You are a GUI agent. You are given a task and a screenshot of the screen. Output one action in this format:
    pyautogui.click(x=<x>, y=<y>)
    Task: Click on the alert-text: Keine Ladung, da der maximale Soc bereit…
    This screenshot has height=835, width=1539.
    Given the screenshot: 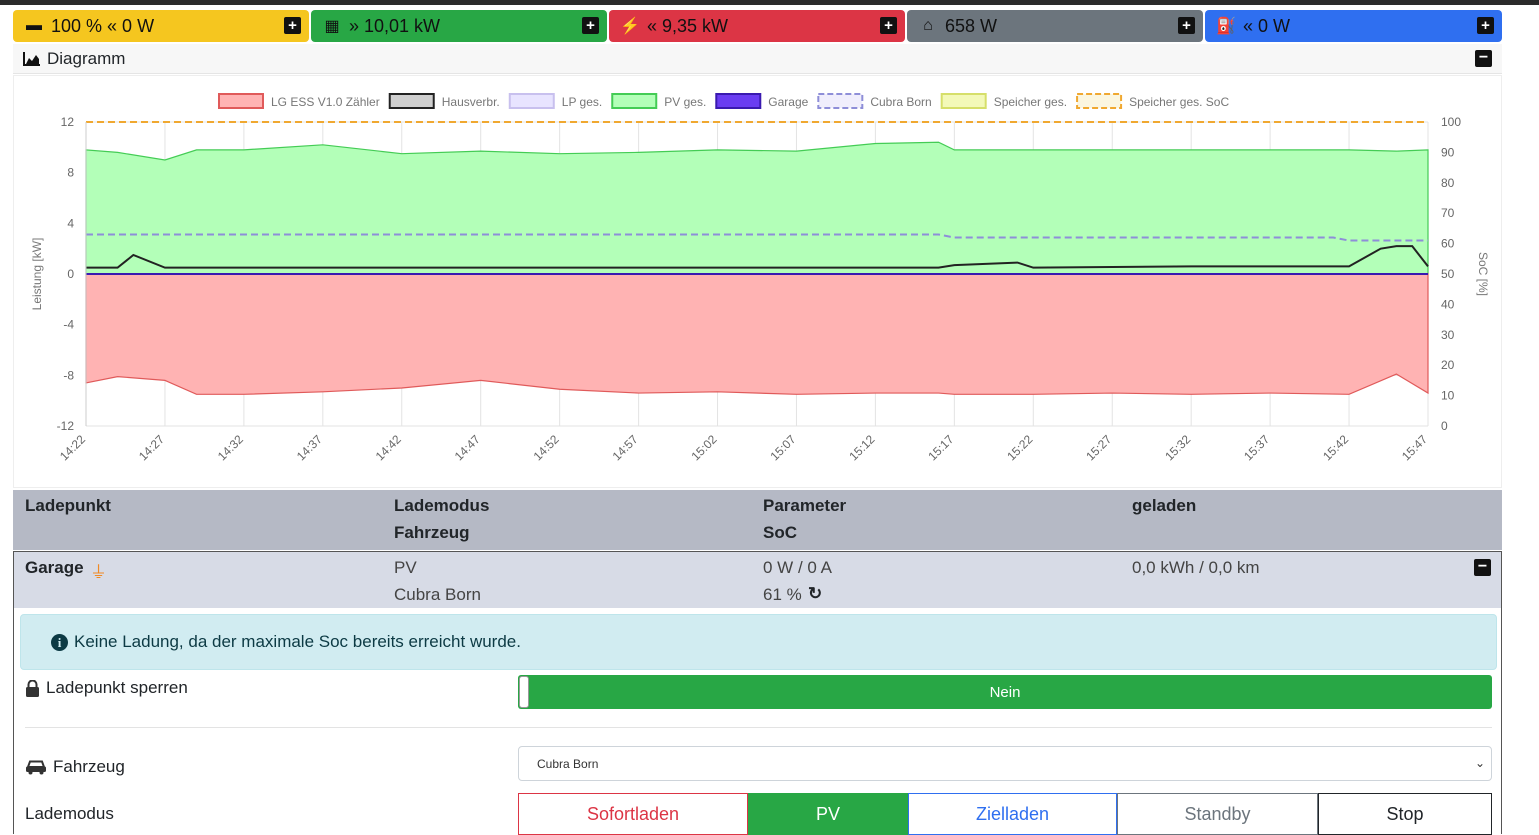 What is the action you would take?
    pyautogui.click(x=297, y=641)
    